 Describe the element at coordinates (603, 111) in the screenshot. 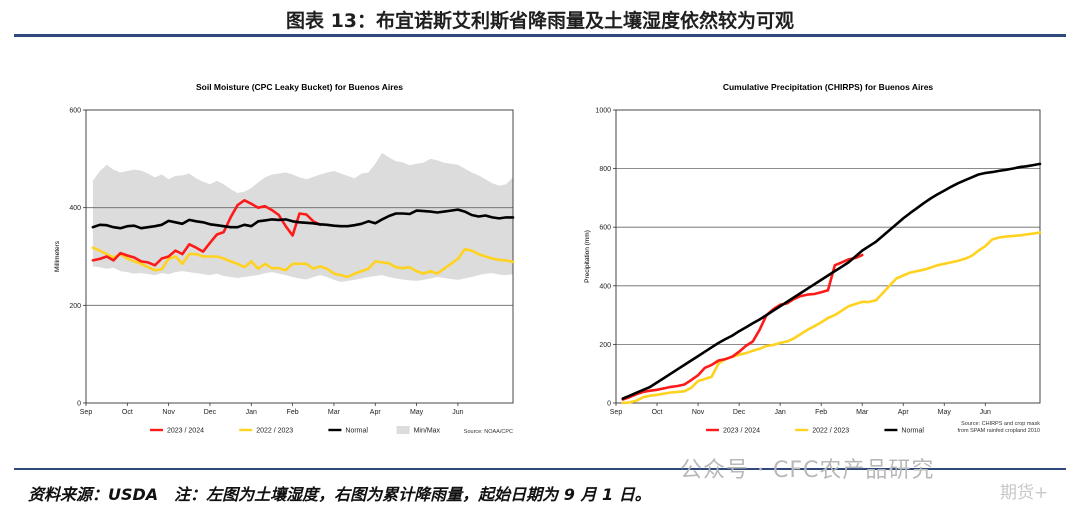

I see `y-tick-label: 1000` at that location.